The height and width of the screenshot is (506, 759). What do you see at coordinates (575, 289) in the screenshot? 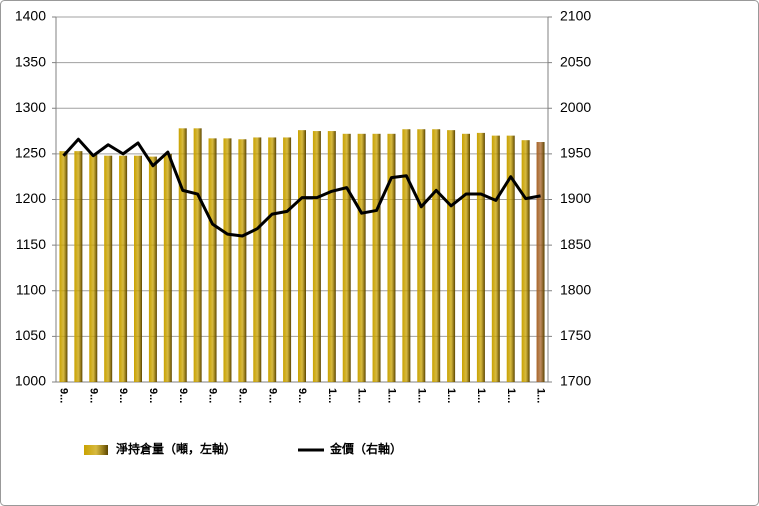
I see `y2-tick-label: 1800` at bounding box center [575, 289].